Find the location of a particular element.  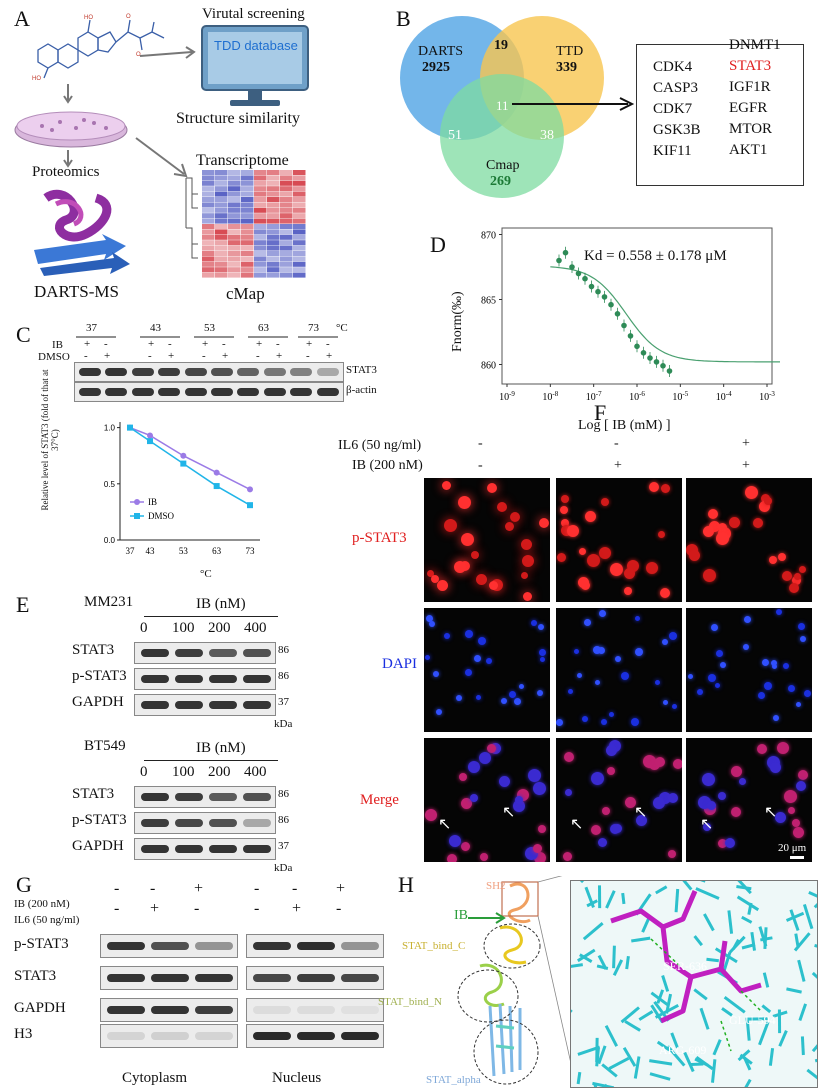

x-tick-label: 10⁻⁷ is located at coordinates (594, 396).